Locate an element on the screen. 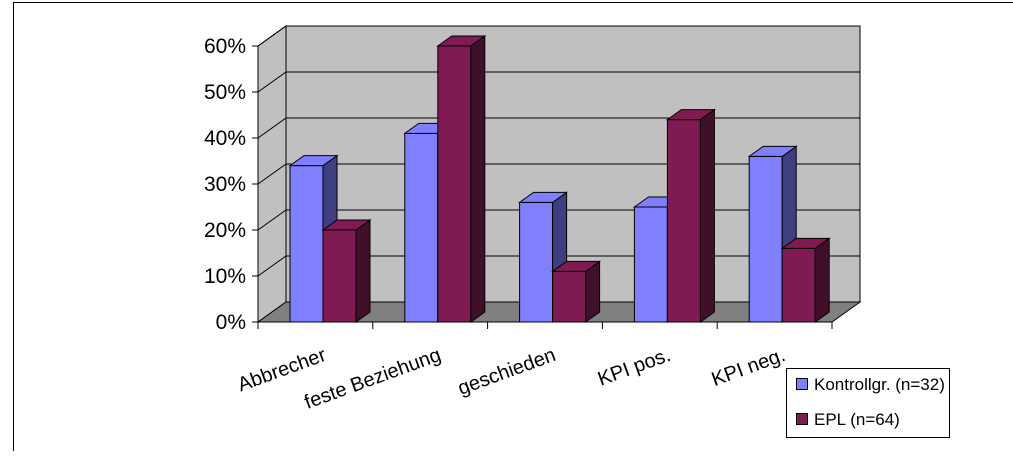  bar-epl-n-64-kpi-neg is located at coordinates (805, 280).